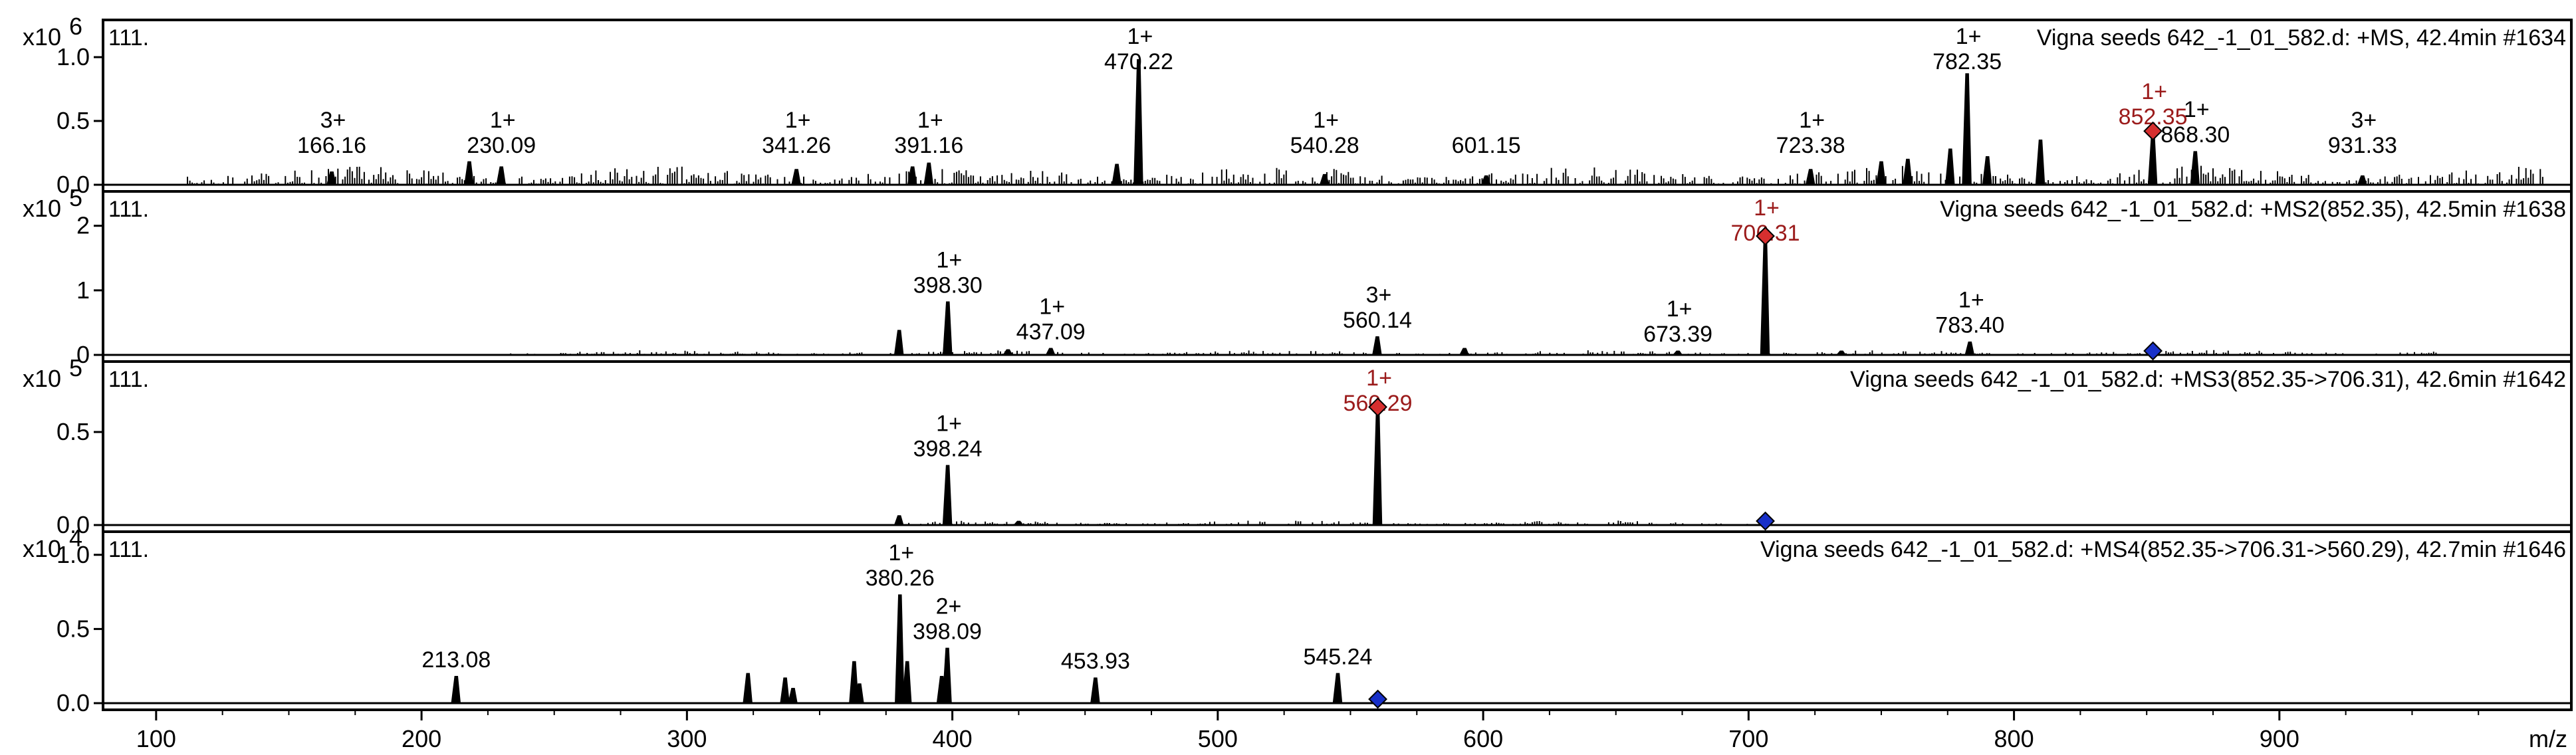 The image size is (2576, 755). I want to click on x-tick-label: 900, so click(2279, 738).